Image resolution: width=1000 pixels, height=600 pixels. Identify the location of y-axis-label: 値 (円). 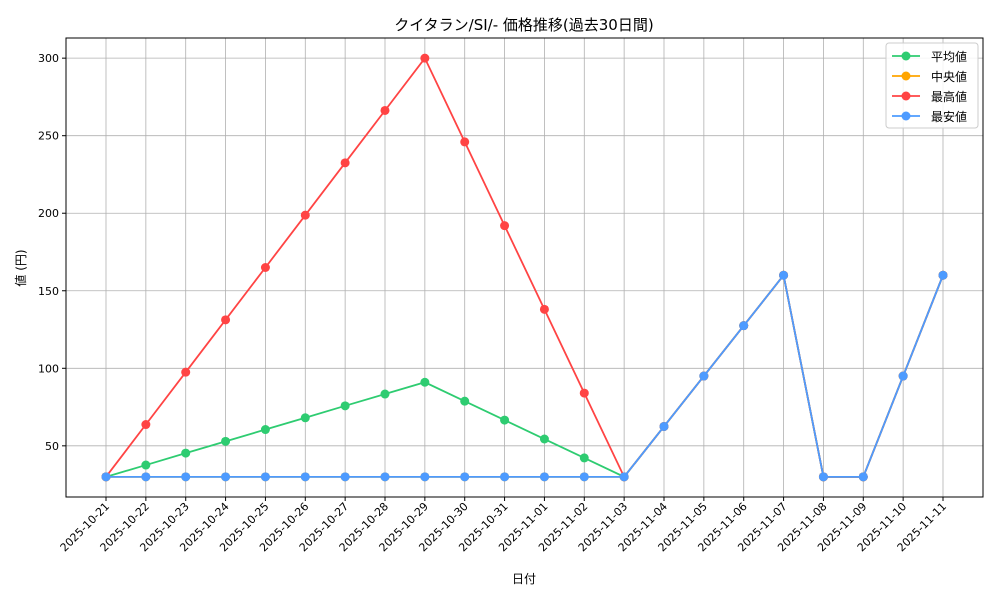
(20, 267).